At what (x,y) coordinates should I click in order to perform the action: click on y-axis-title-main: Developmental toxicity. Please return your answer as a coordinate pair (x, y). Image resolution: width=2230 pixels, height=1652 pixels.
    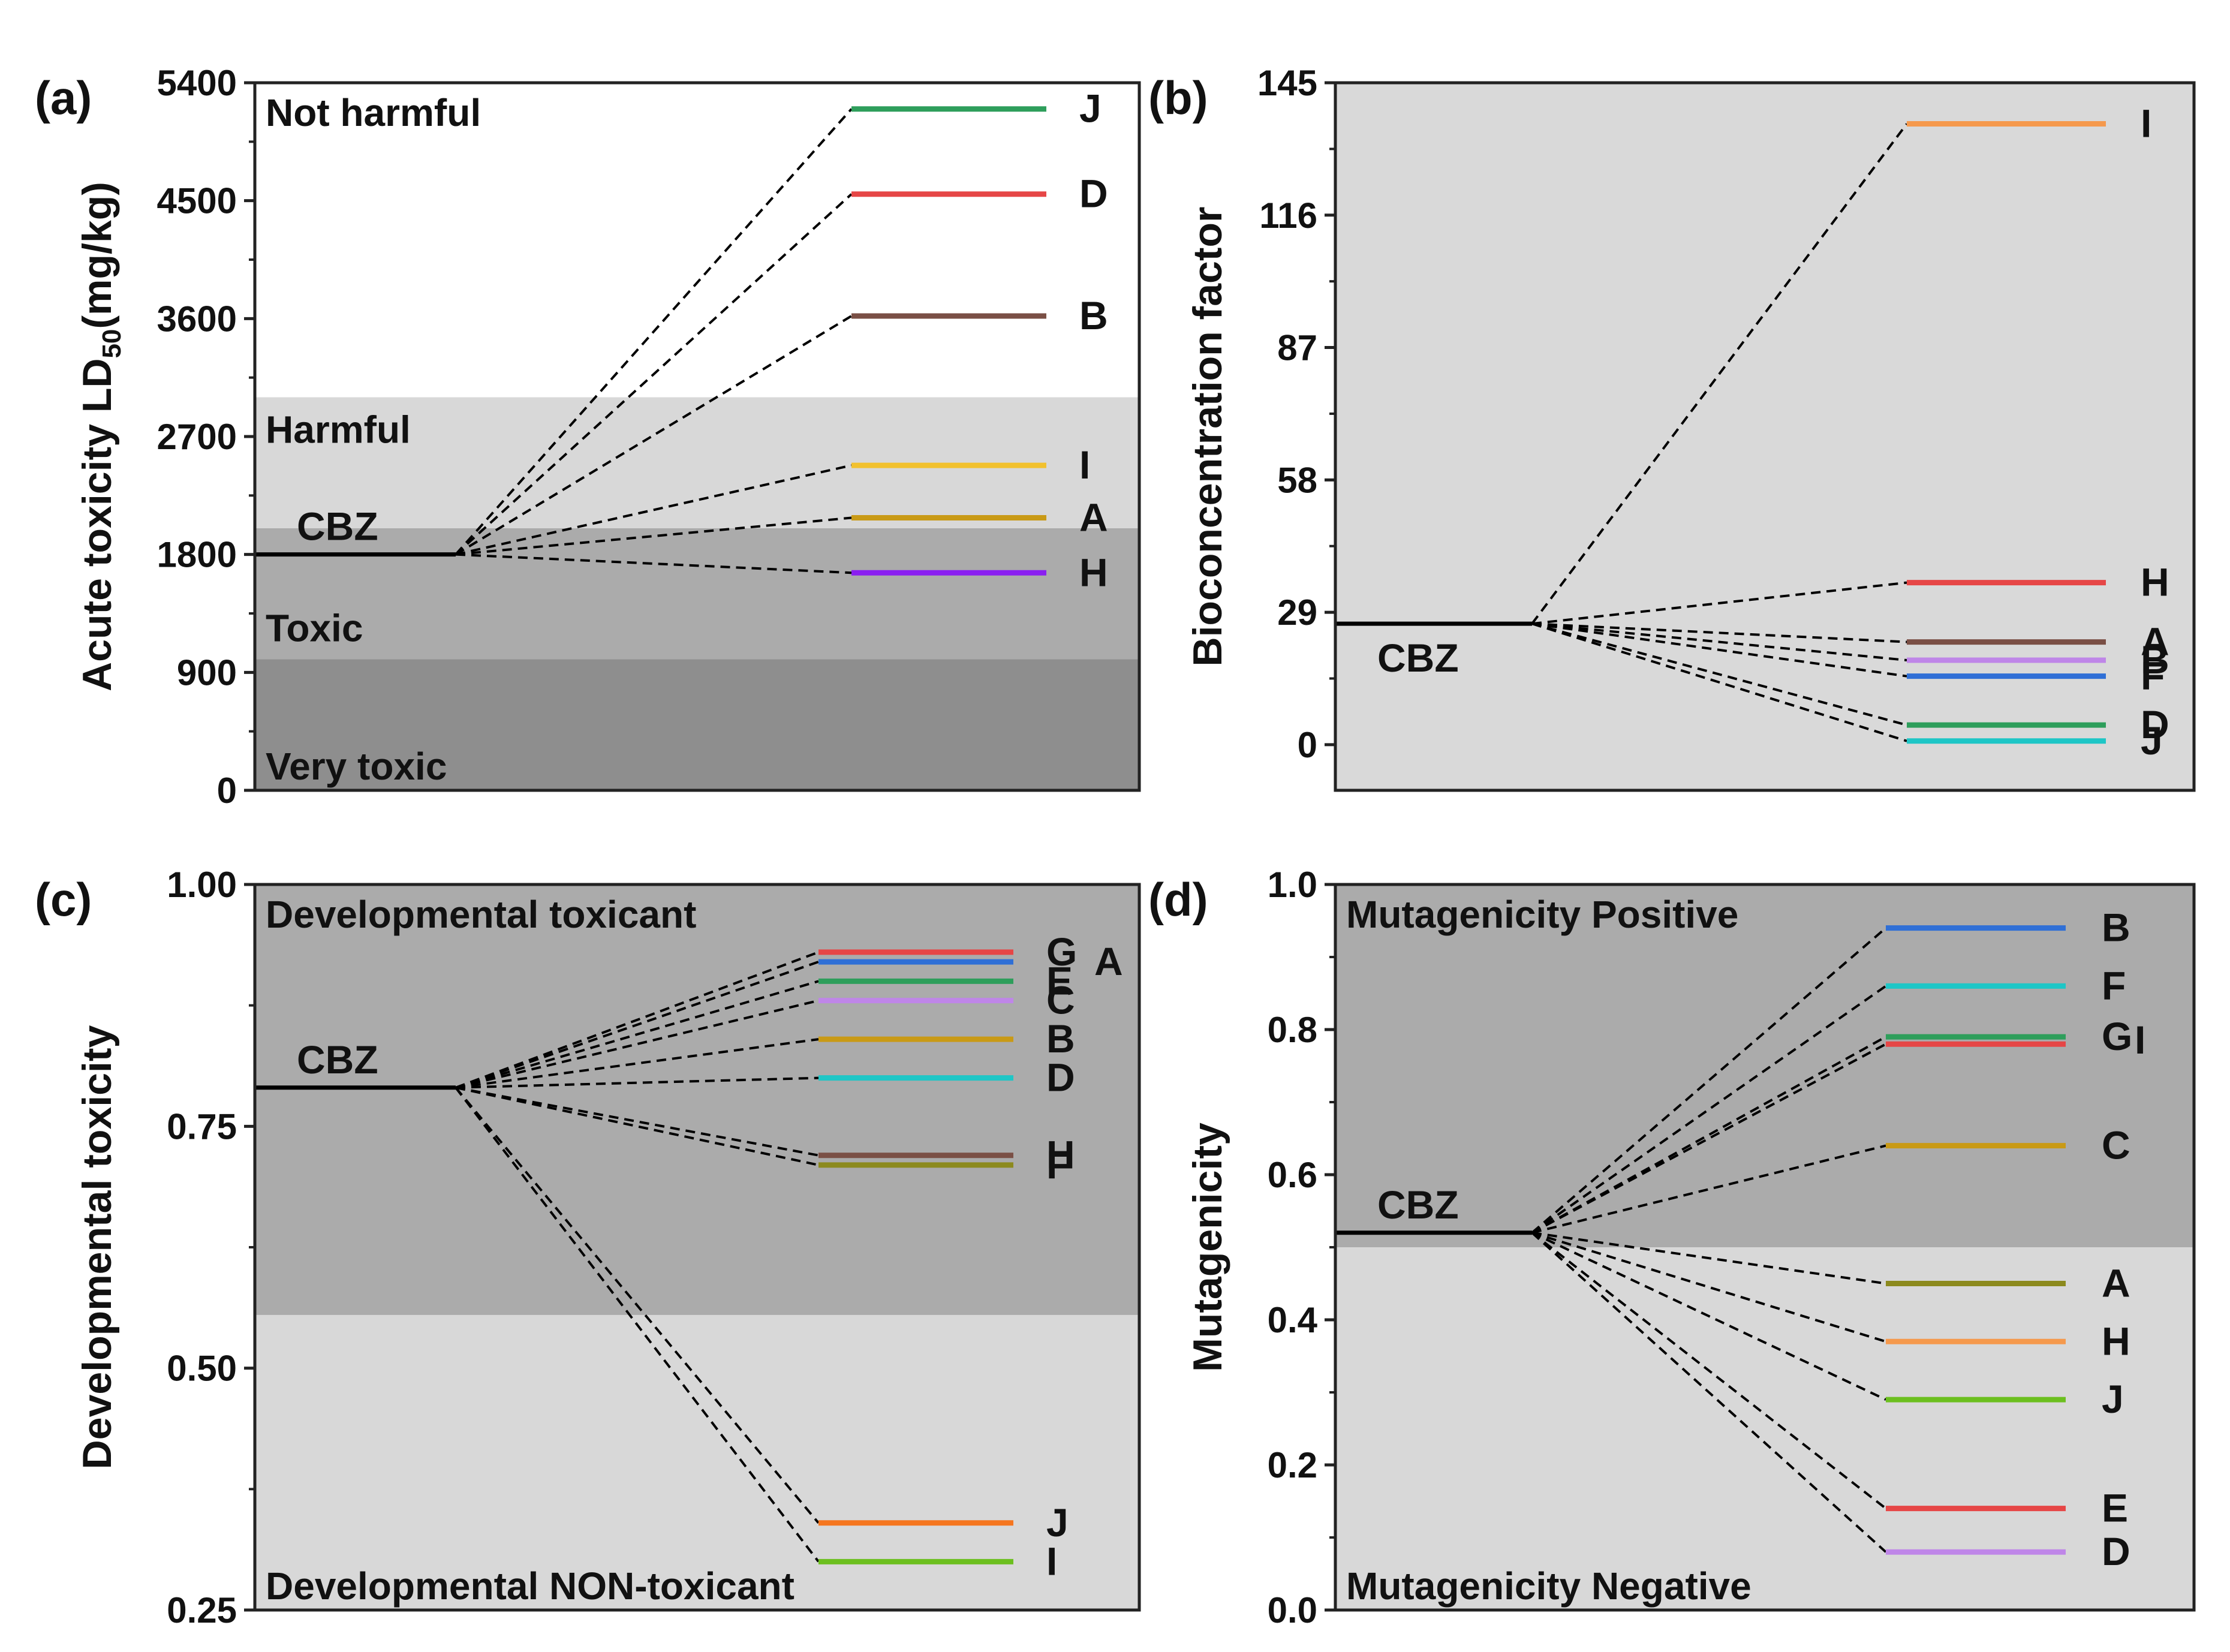
    Looking at the image, I should click on (97, 1247).